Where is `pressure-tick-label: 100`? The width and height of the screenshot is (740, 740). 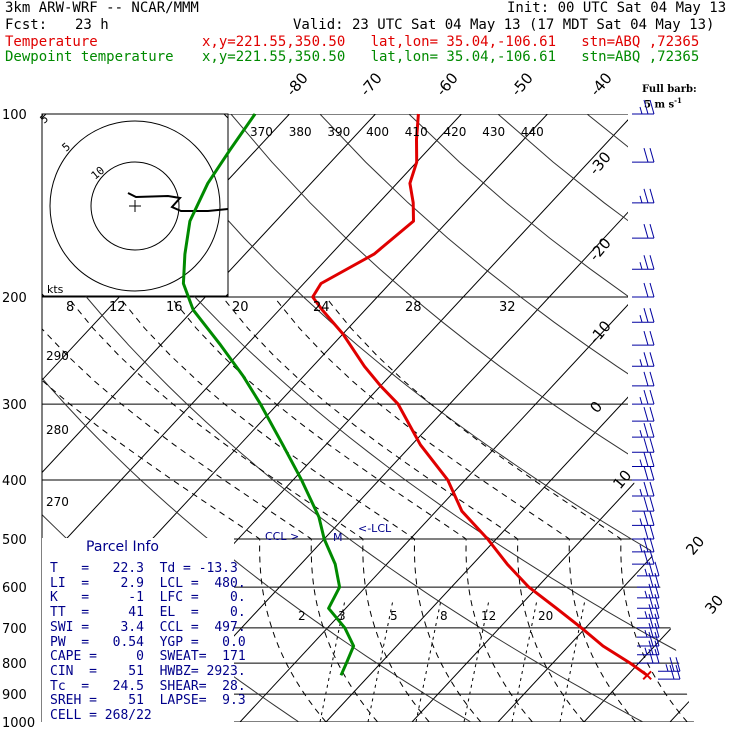
pressure-tick-label: 100 is located at coordinates (14, 115).